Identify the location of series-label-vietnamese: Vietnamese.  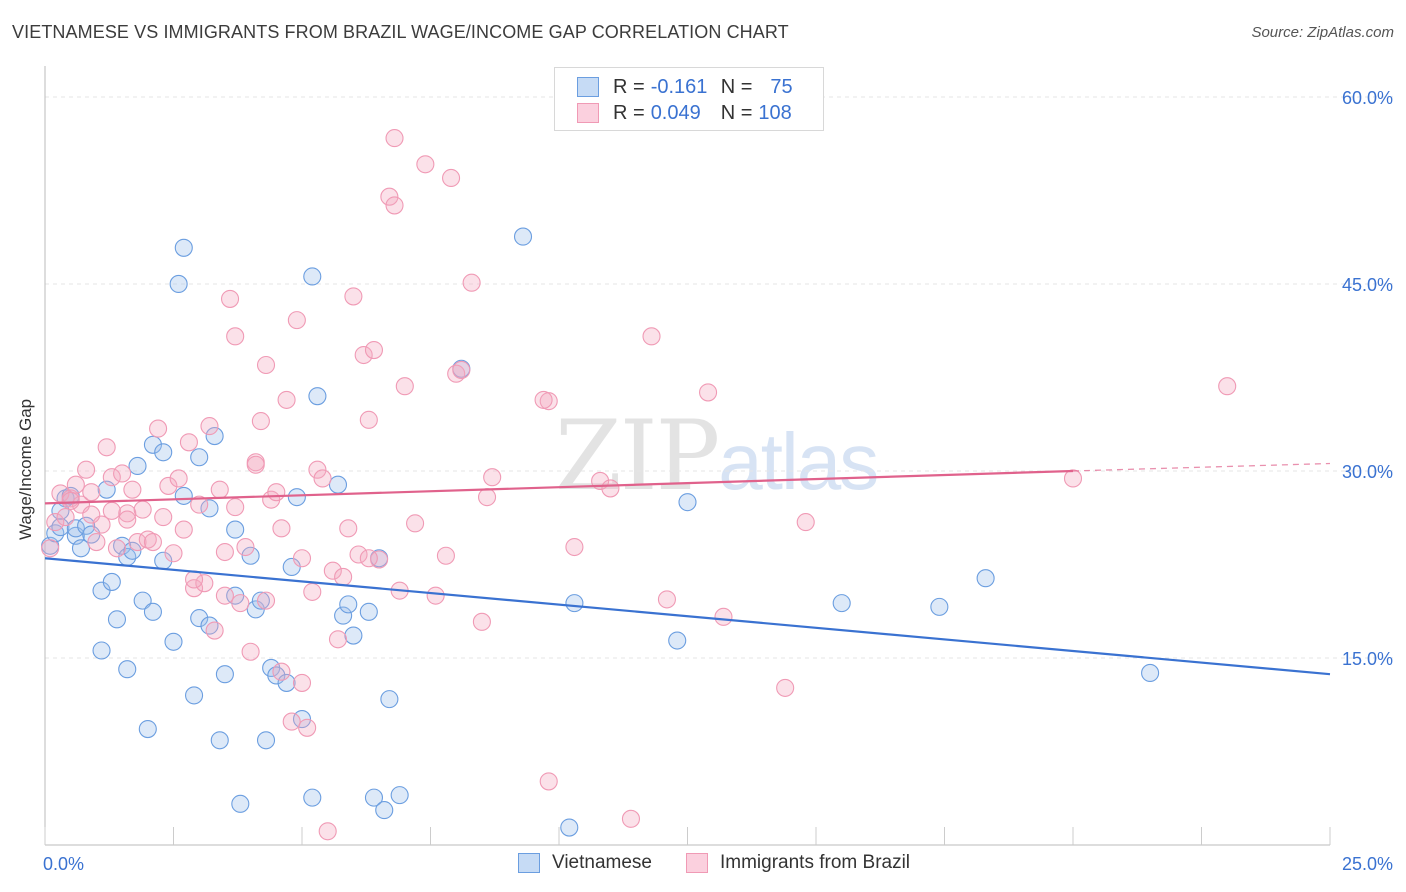
(602, 862).